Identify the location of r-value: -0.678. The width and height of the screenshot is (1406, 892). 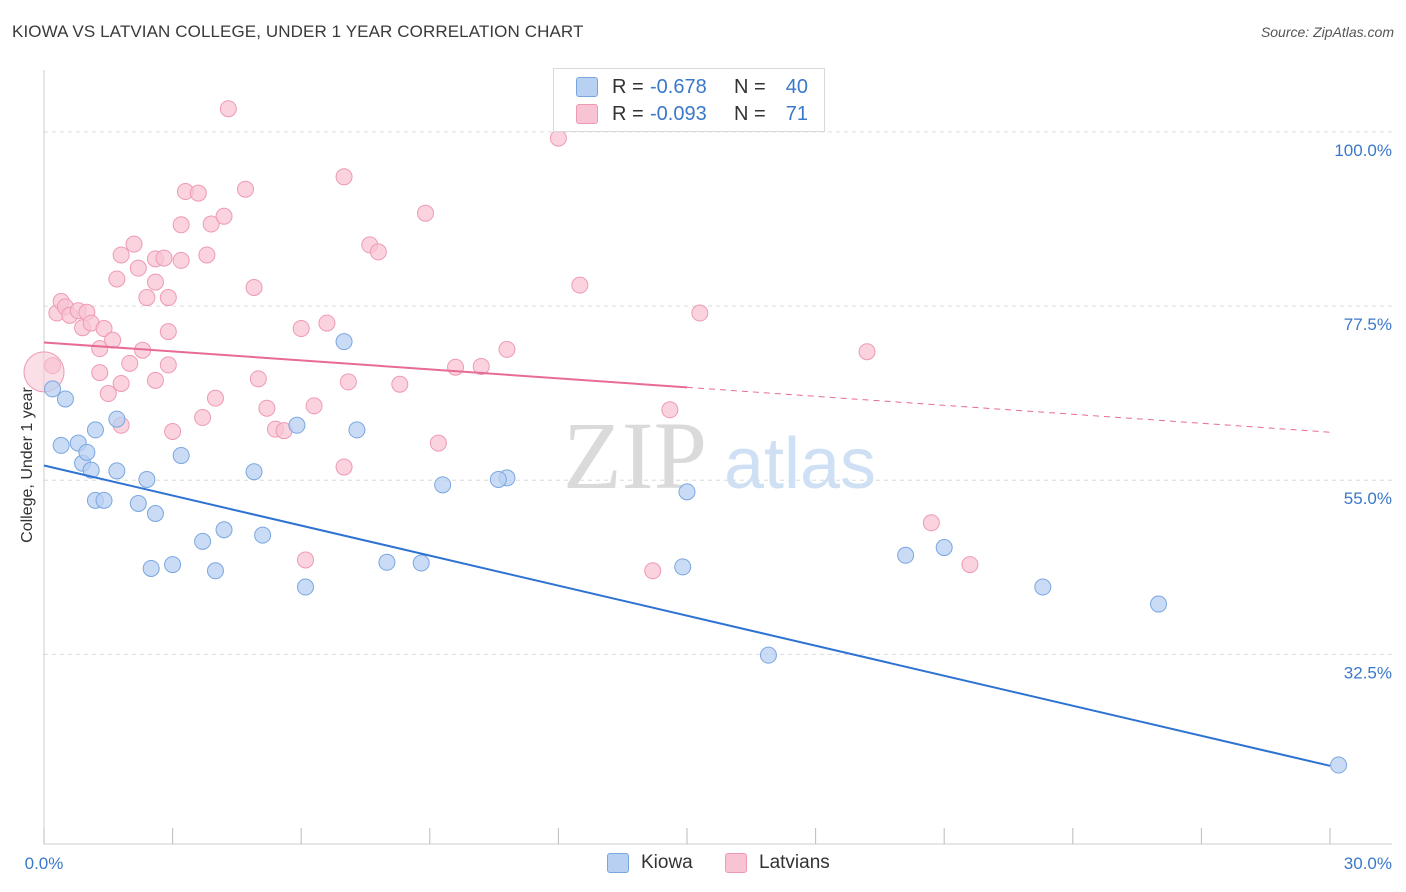
(678, 86).